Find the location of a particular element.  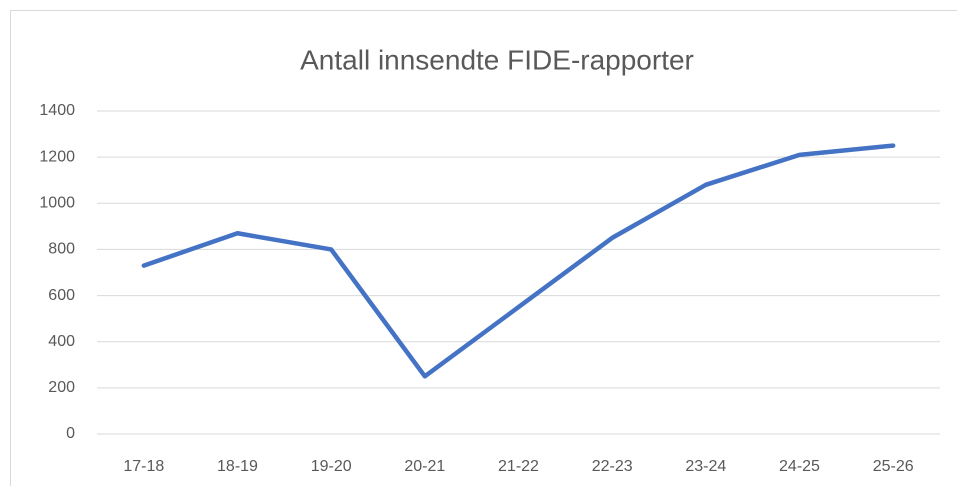

y-tick-label: 200 is located at coordinates (61, 387).